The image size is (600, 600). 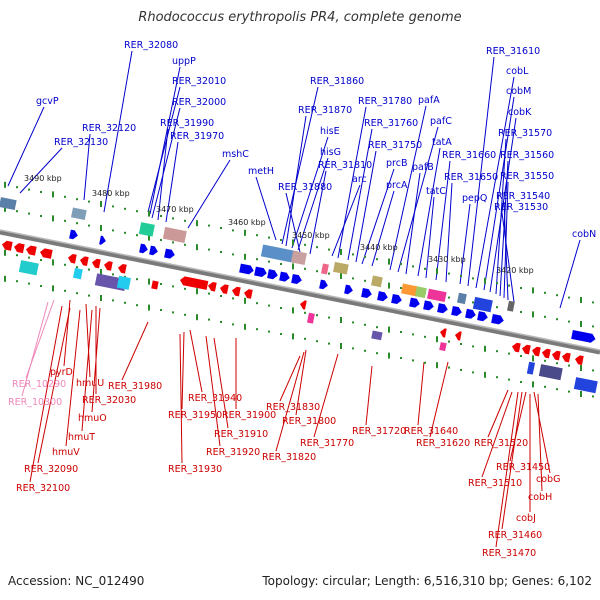 What do you see at coordinates (540, 497) in the screenshot?
I see `label-cobh: cobH` at bounding box center [540, 497].